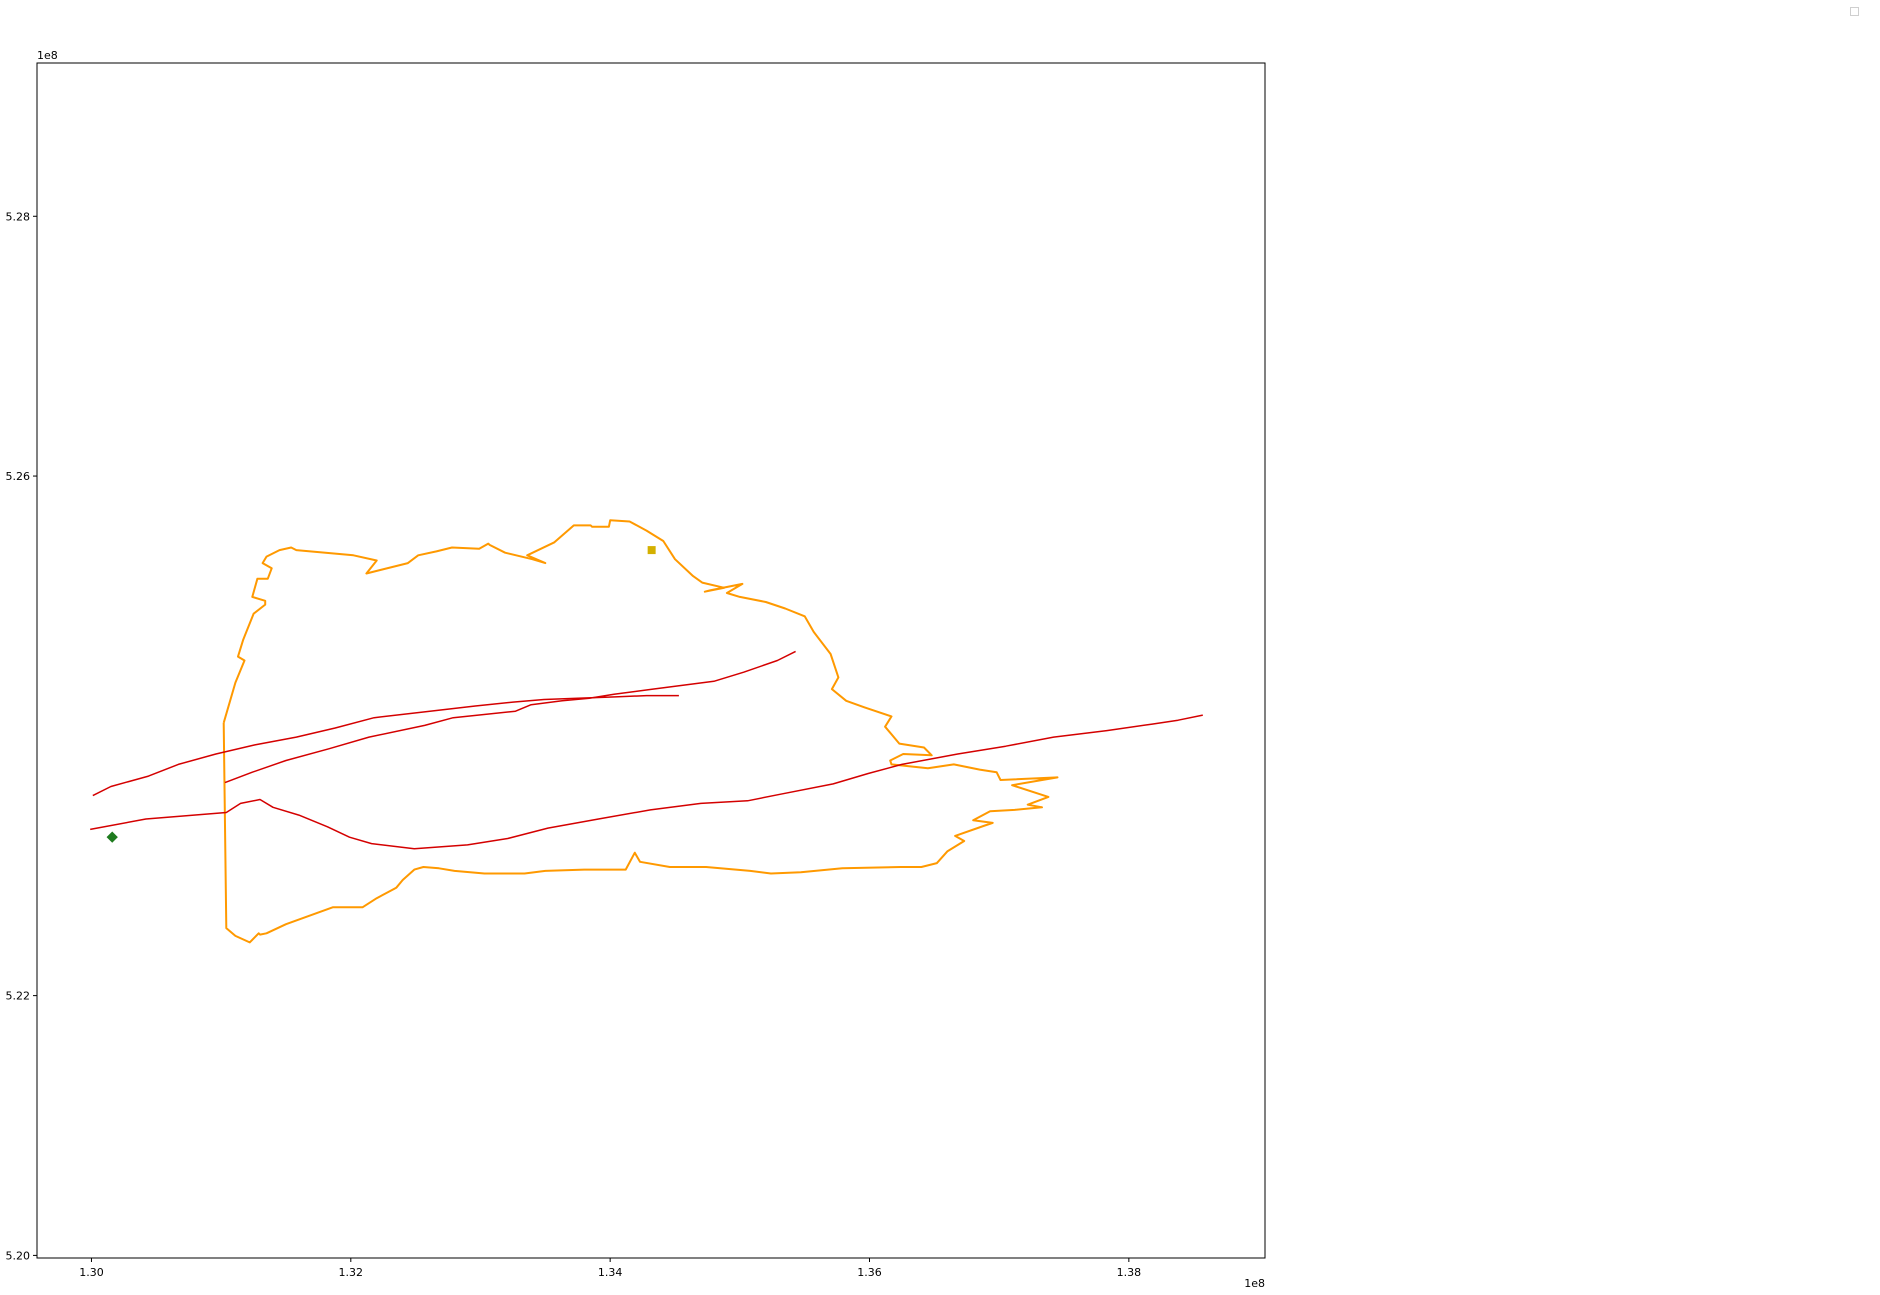 The width and height of the screenshot is (1880, 1295). What do you see at coordinates (651, 550) in the screenshot?
I see `hub-marker` at bounding box center [651, 550].